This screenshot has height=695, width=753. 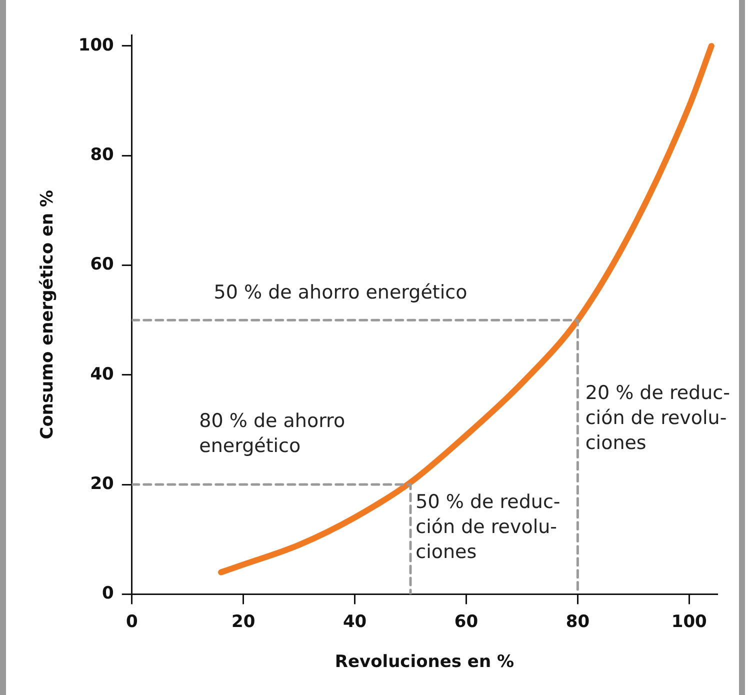 What do you see at coordinates (48, 315) in the screenshot?
I see `y-axis-title: Consumo energético en %` at bounding box center [48, 315].